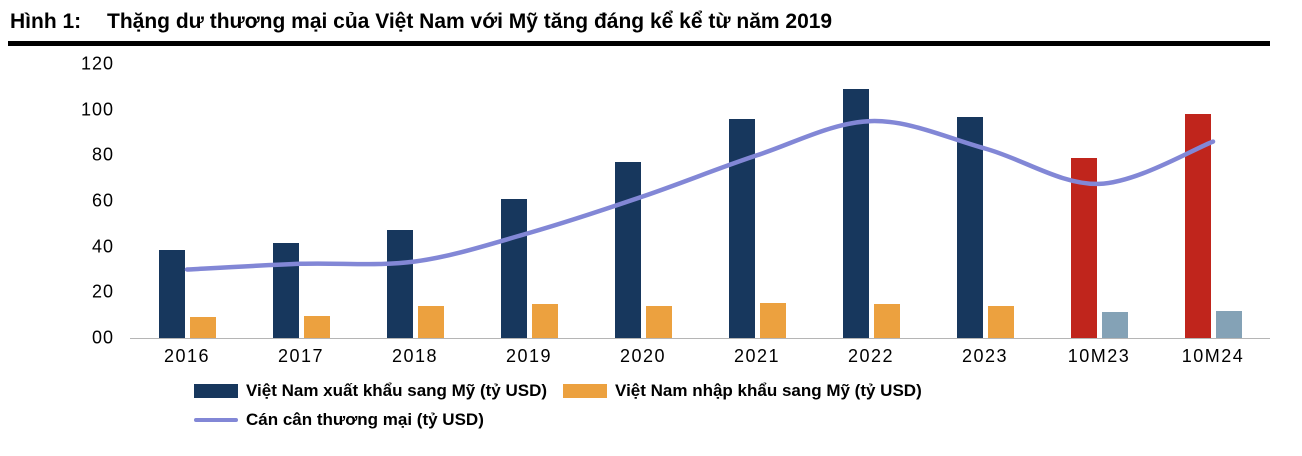 This screenshot has width=1302, height=456. I want to click on imports-swatch, so click(585, 391).